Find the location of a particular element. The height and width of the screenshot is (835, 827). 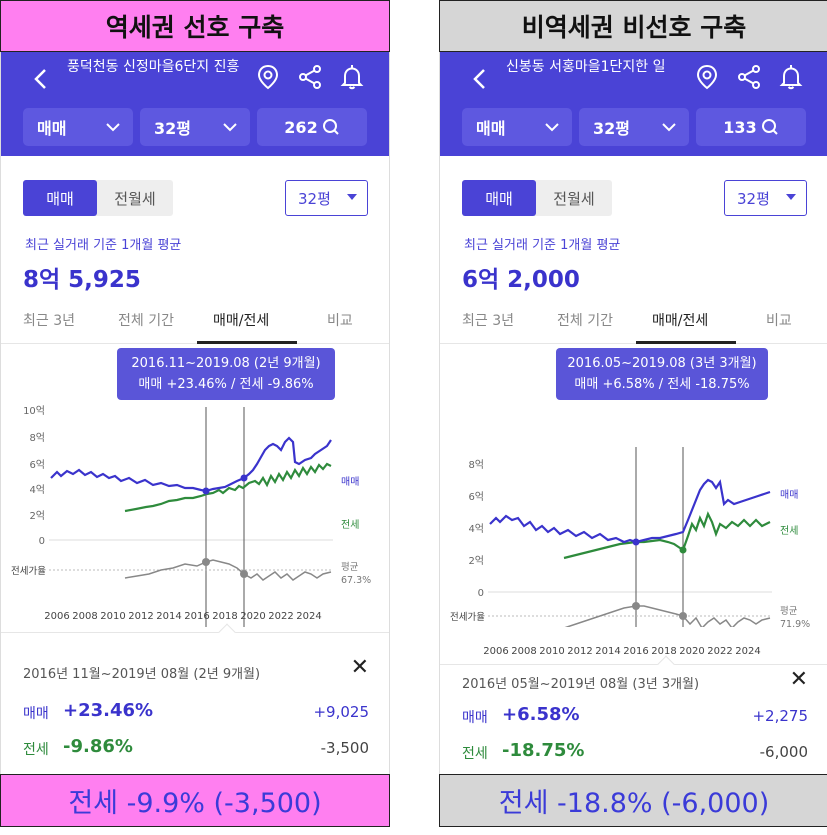

trade-type-segment: 매매 전월세 is located at coordinates (98, 198).